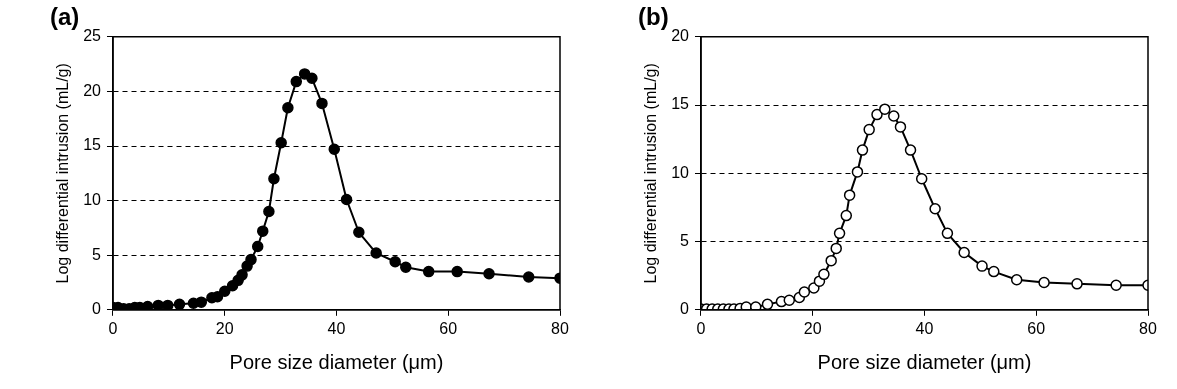 The image size is (1177, 389). I want to click on y-tick-label: 25, so click(92, 36).